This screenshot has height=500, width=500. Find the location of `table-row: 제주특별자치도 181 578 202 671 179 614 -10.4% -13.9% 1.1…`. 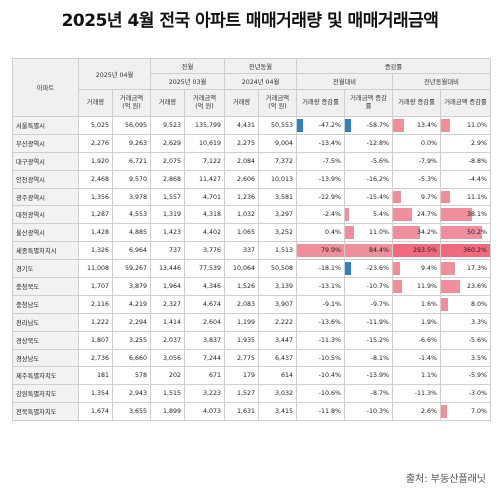

table-row: 제주특별자치도 181 578 202 671 179 614 -10.4% -13.9% 1.1… is located at coordinates (252, 376).